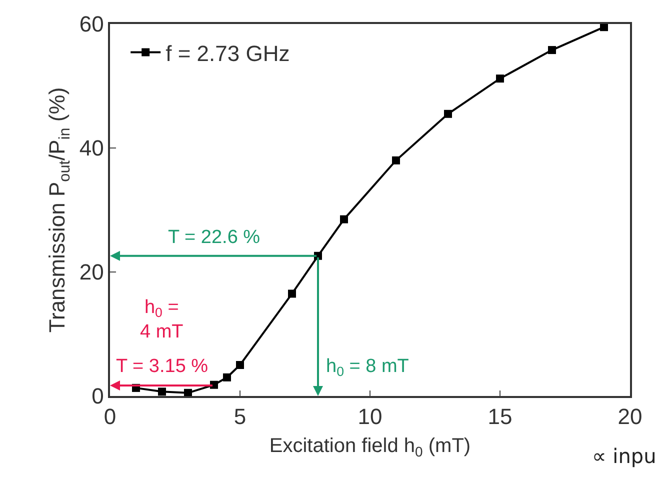 This screenshot has width=658, height=486. Describe the element at coordinates (162, 366) in the screenshot. I see `annotation: T = 3.15 %` at that location.